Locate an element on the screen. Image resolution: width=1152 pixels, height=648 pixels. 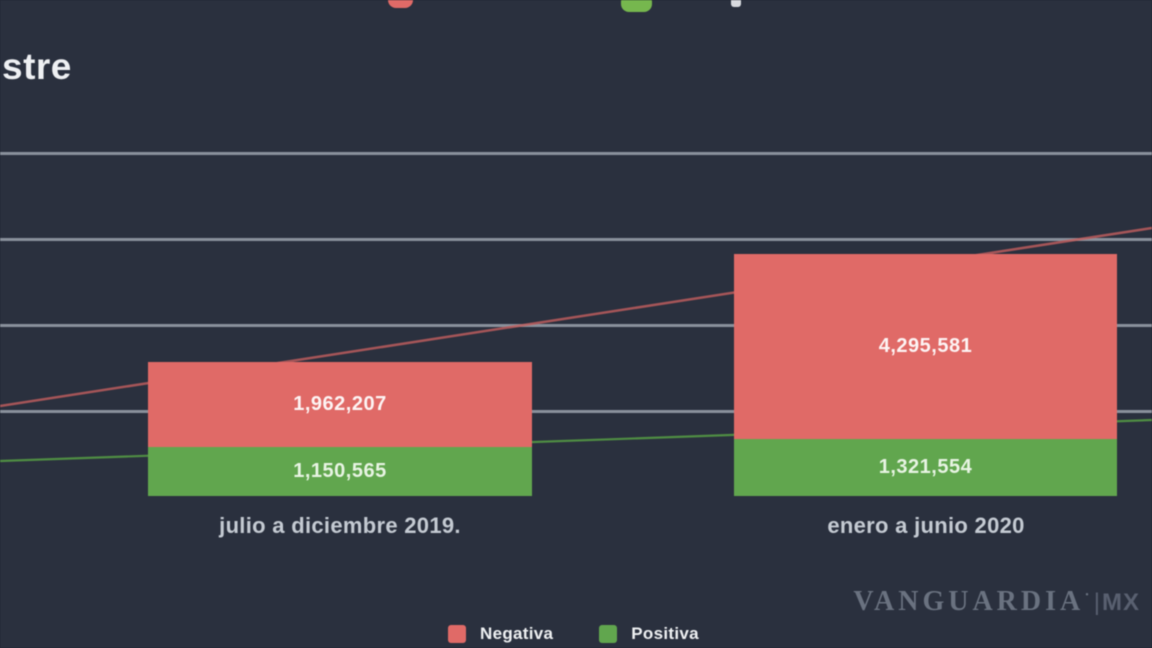
legend-item-positiva: Positiva is located at coordinates (649, 634).